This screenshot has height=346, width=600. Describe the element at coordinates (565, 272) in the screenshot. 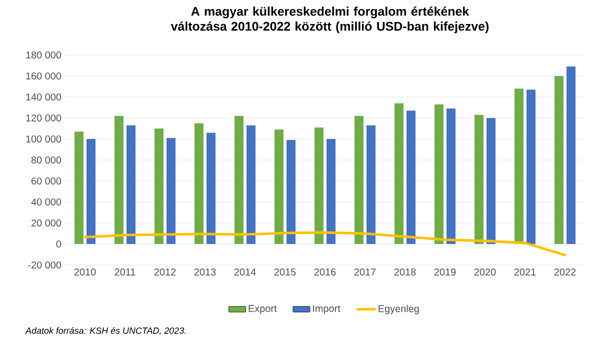

I see `x-tick-label: 2022` at that location.